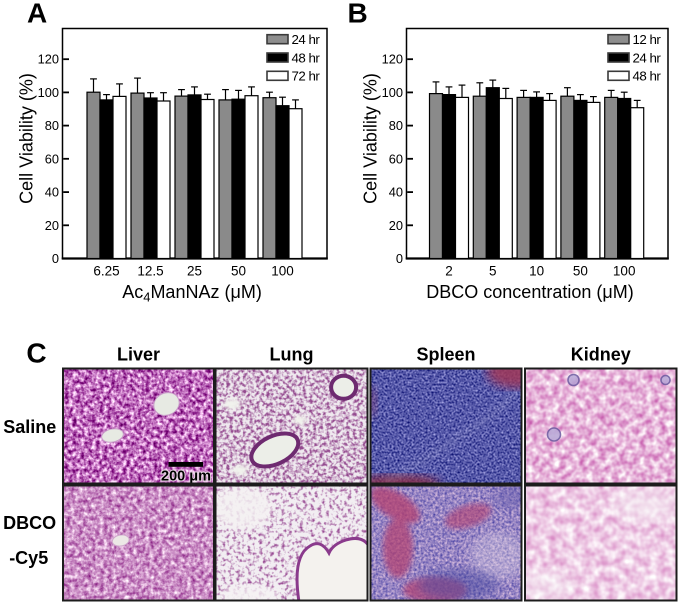 Image resolution: width=681 pixels, height=604 pixels. Describe the element at coordinates (106, 271) in the screenshot. I see `svg-text: 6.25` at that location.